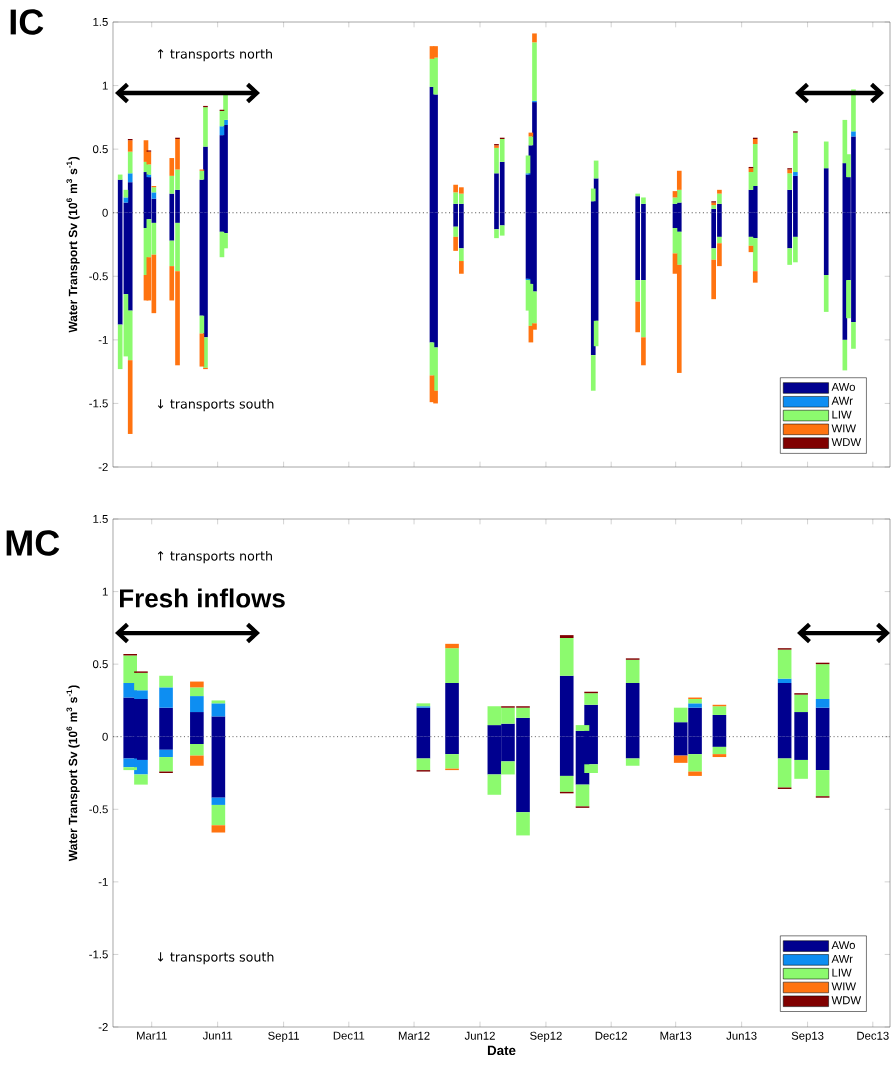  Describe the element at coordinates (103, 339) in the screenshot. I see `y-tick-label: -1` at that location.